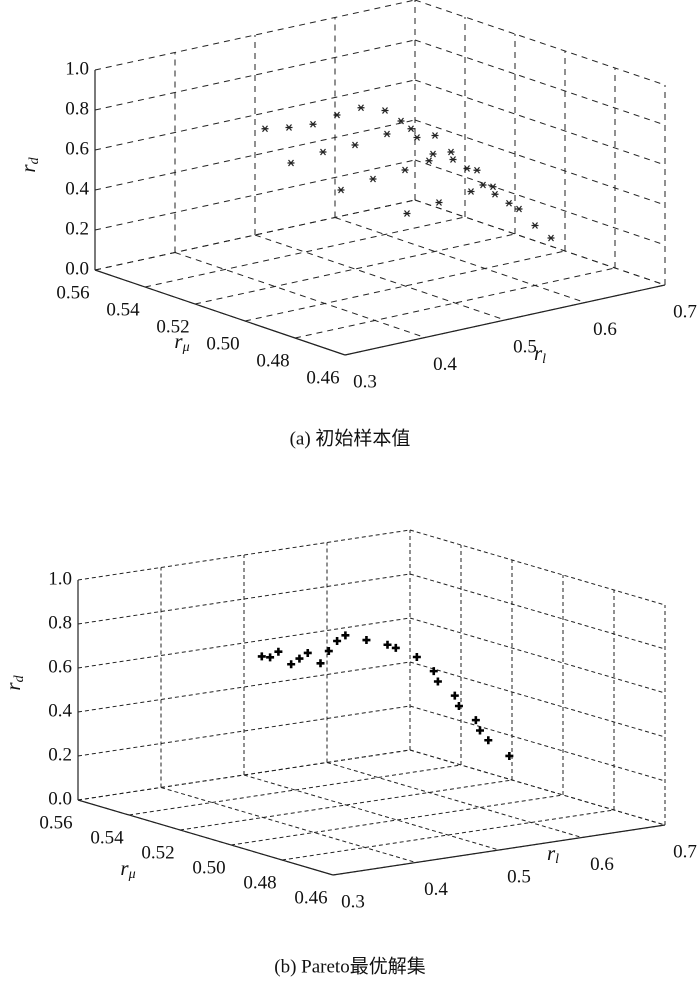 The image size is (700, 984). What do you see at coordinates (107, 837) in the screenshot?
I see `y-tick-label: 0.54` at bounding box center [107, 837].